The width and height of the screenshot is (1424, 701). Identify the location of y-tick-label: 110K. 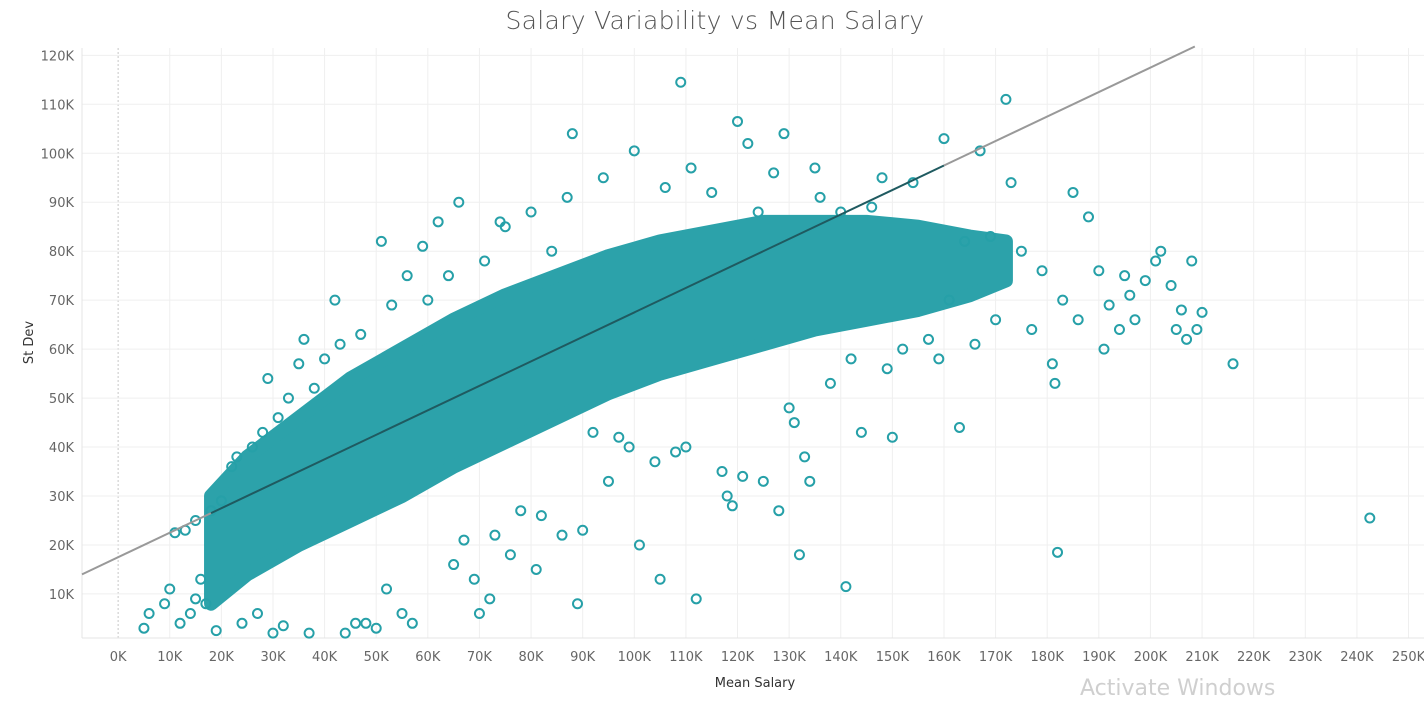
(58, 105).